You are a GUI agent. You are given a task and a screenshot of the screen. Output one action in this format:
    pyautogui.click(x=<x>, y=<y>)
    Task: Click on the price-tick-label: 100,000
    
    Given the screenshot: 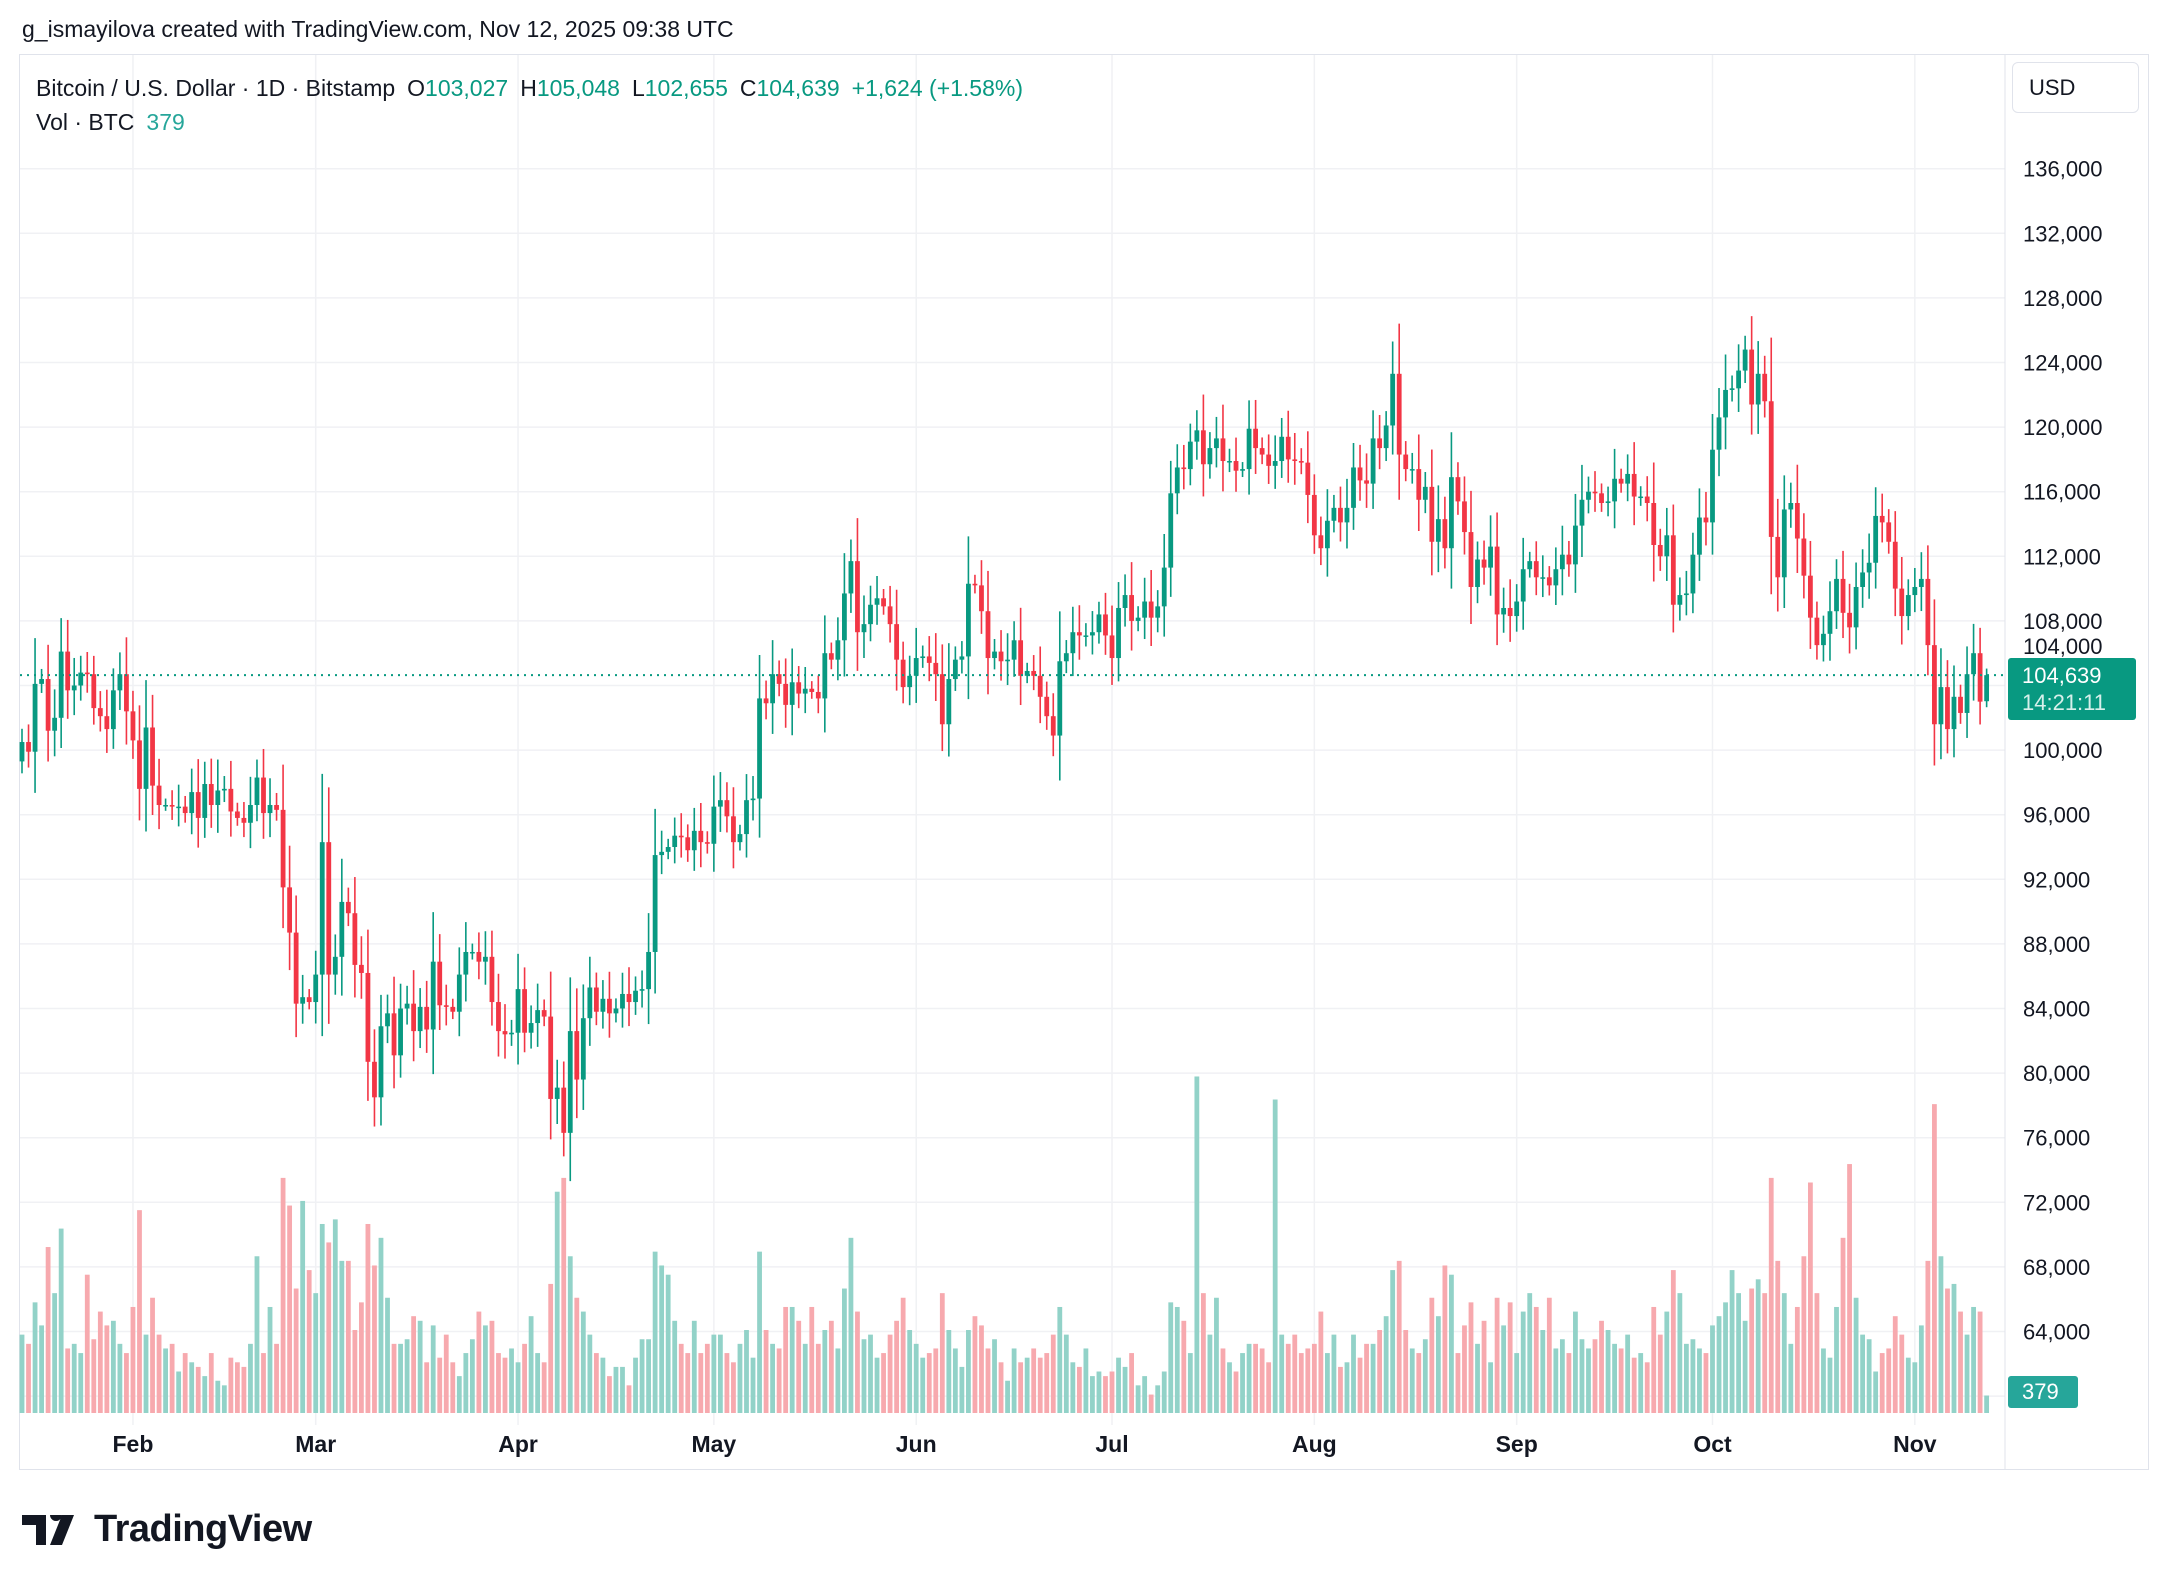 What is the action you would take?
    pyautogui.click(x=2063, y=750)
    